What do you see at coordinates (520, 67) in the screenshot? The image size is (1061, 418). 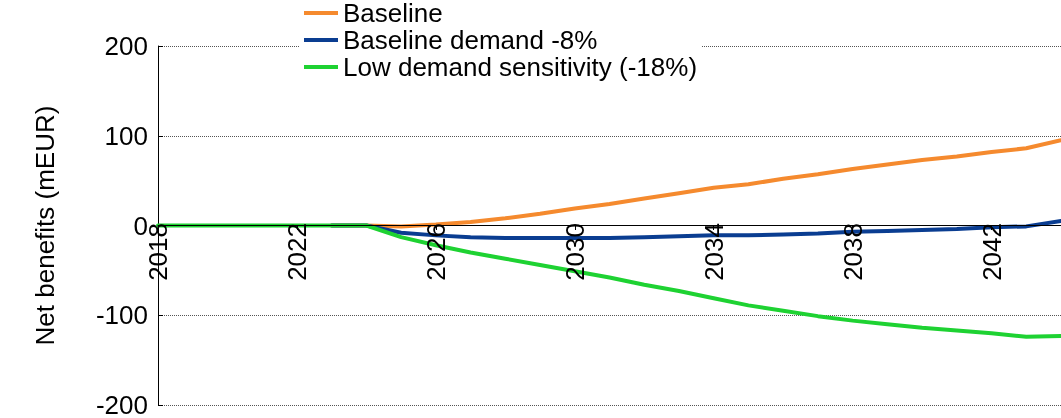 I see `legend-label: Low demand sensitivity (-18%)` at bounding box center [520, 67].